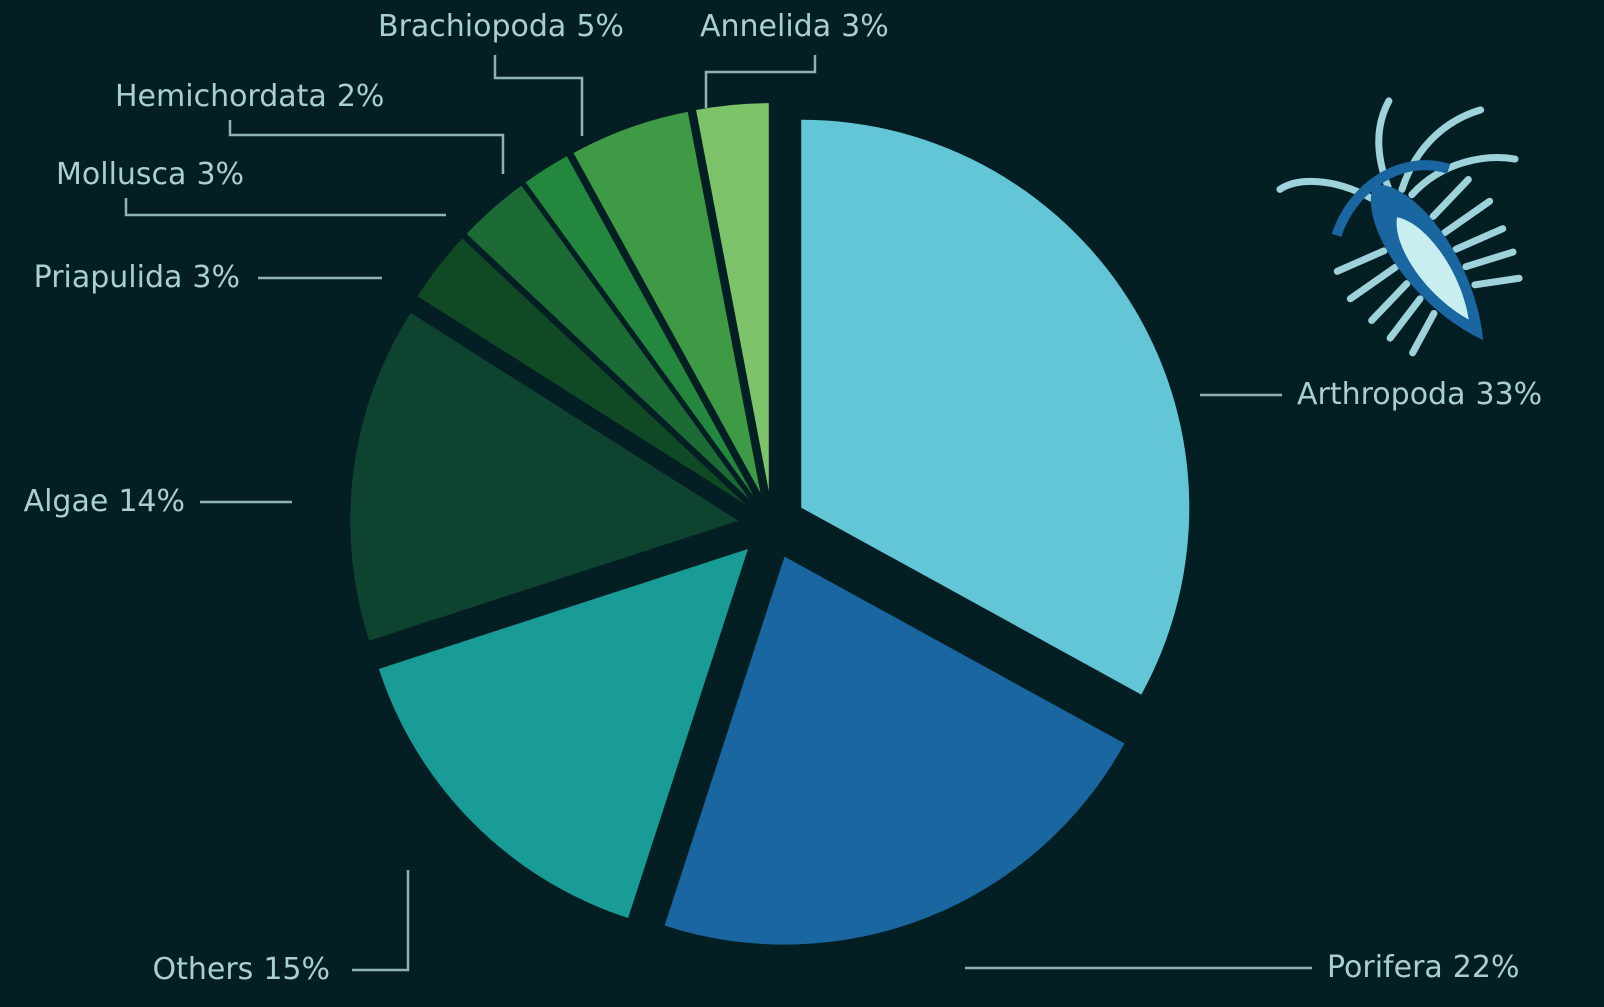 Image resolution: width=1604 pixels, height=1007 pixels. I want to click on category-name: Annelida, so click(765, 26).